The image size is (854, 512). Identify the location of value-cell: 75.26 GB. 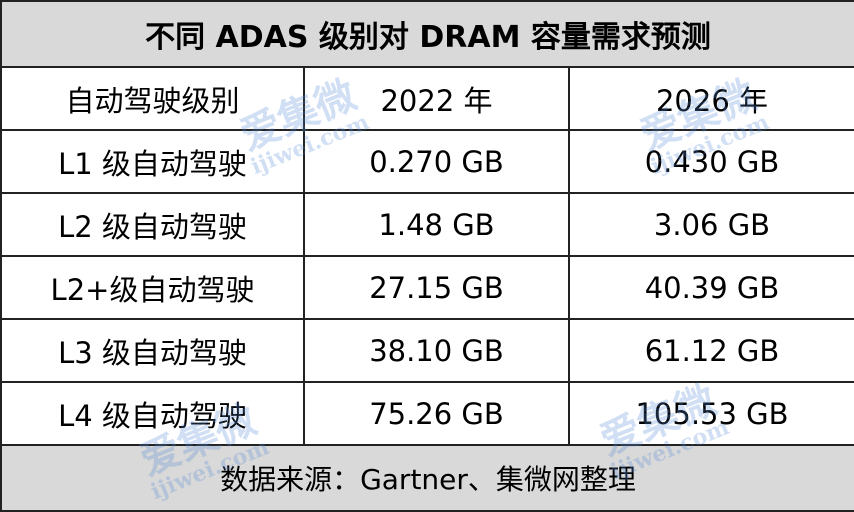
(436, 413).